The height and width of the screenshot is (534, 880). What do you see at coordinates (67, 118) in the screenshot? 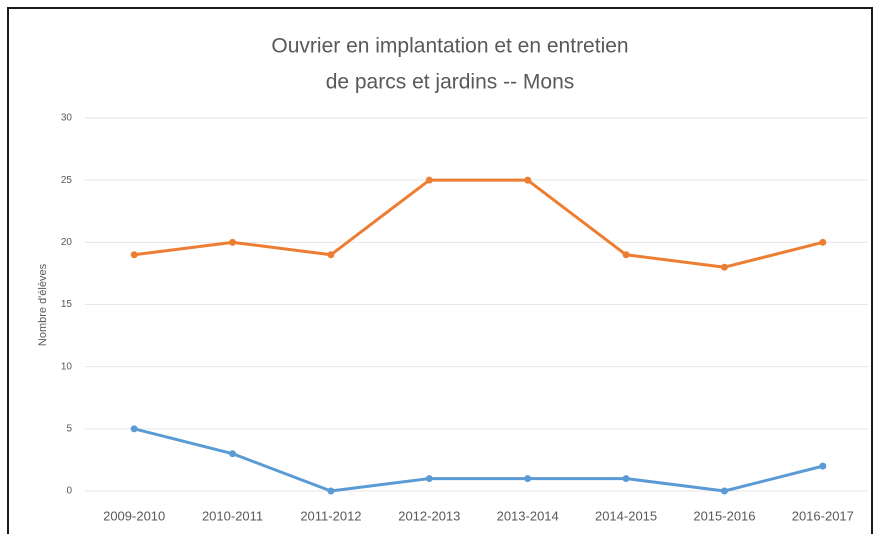
I see `y-tick-label: 30` at bounding box center [67, 118].